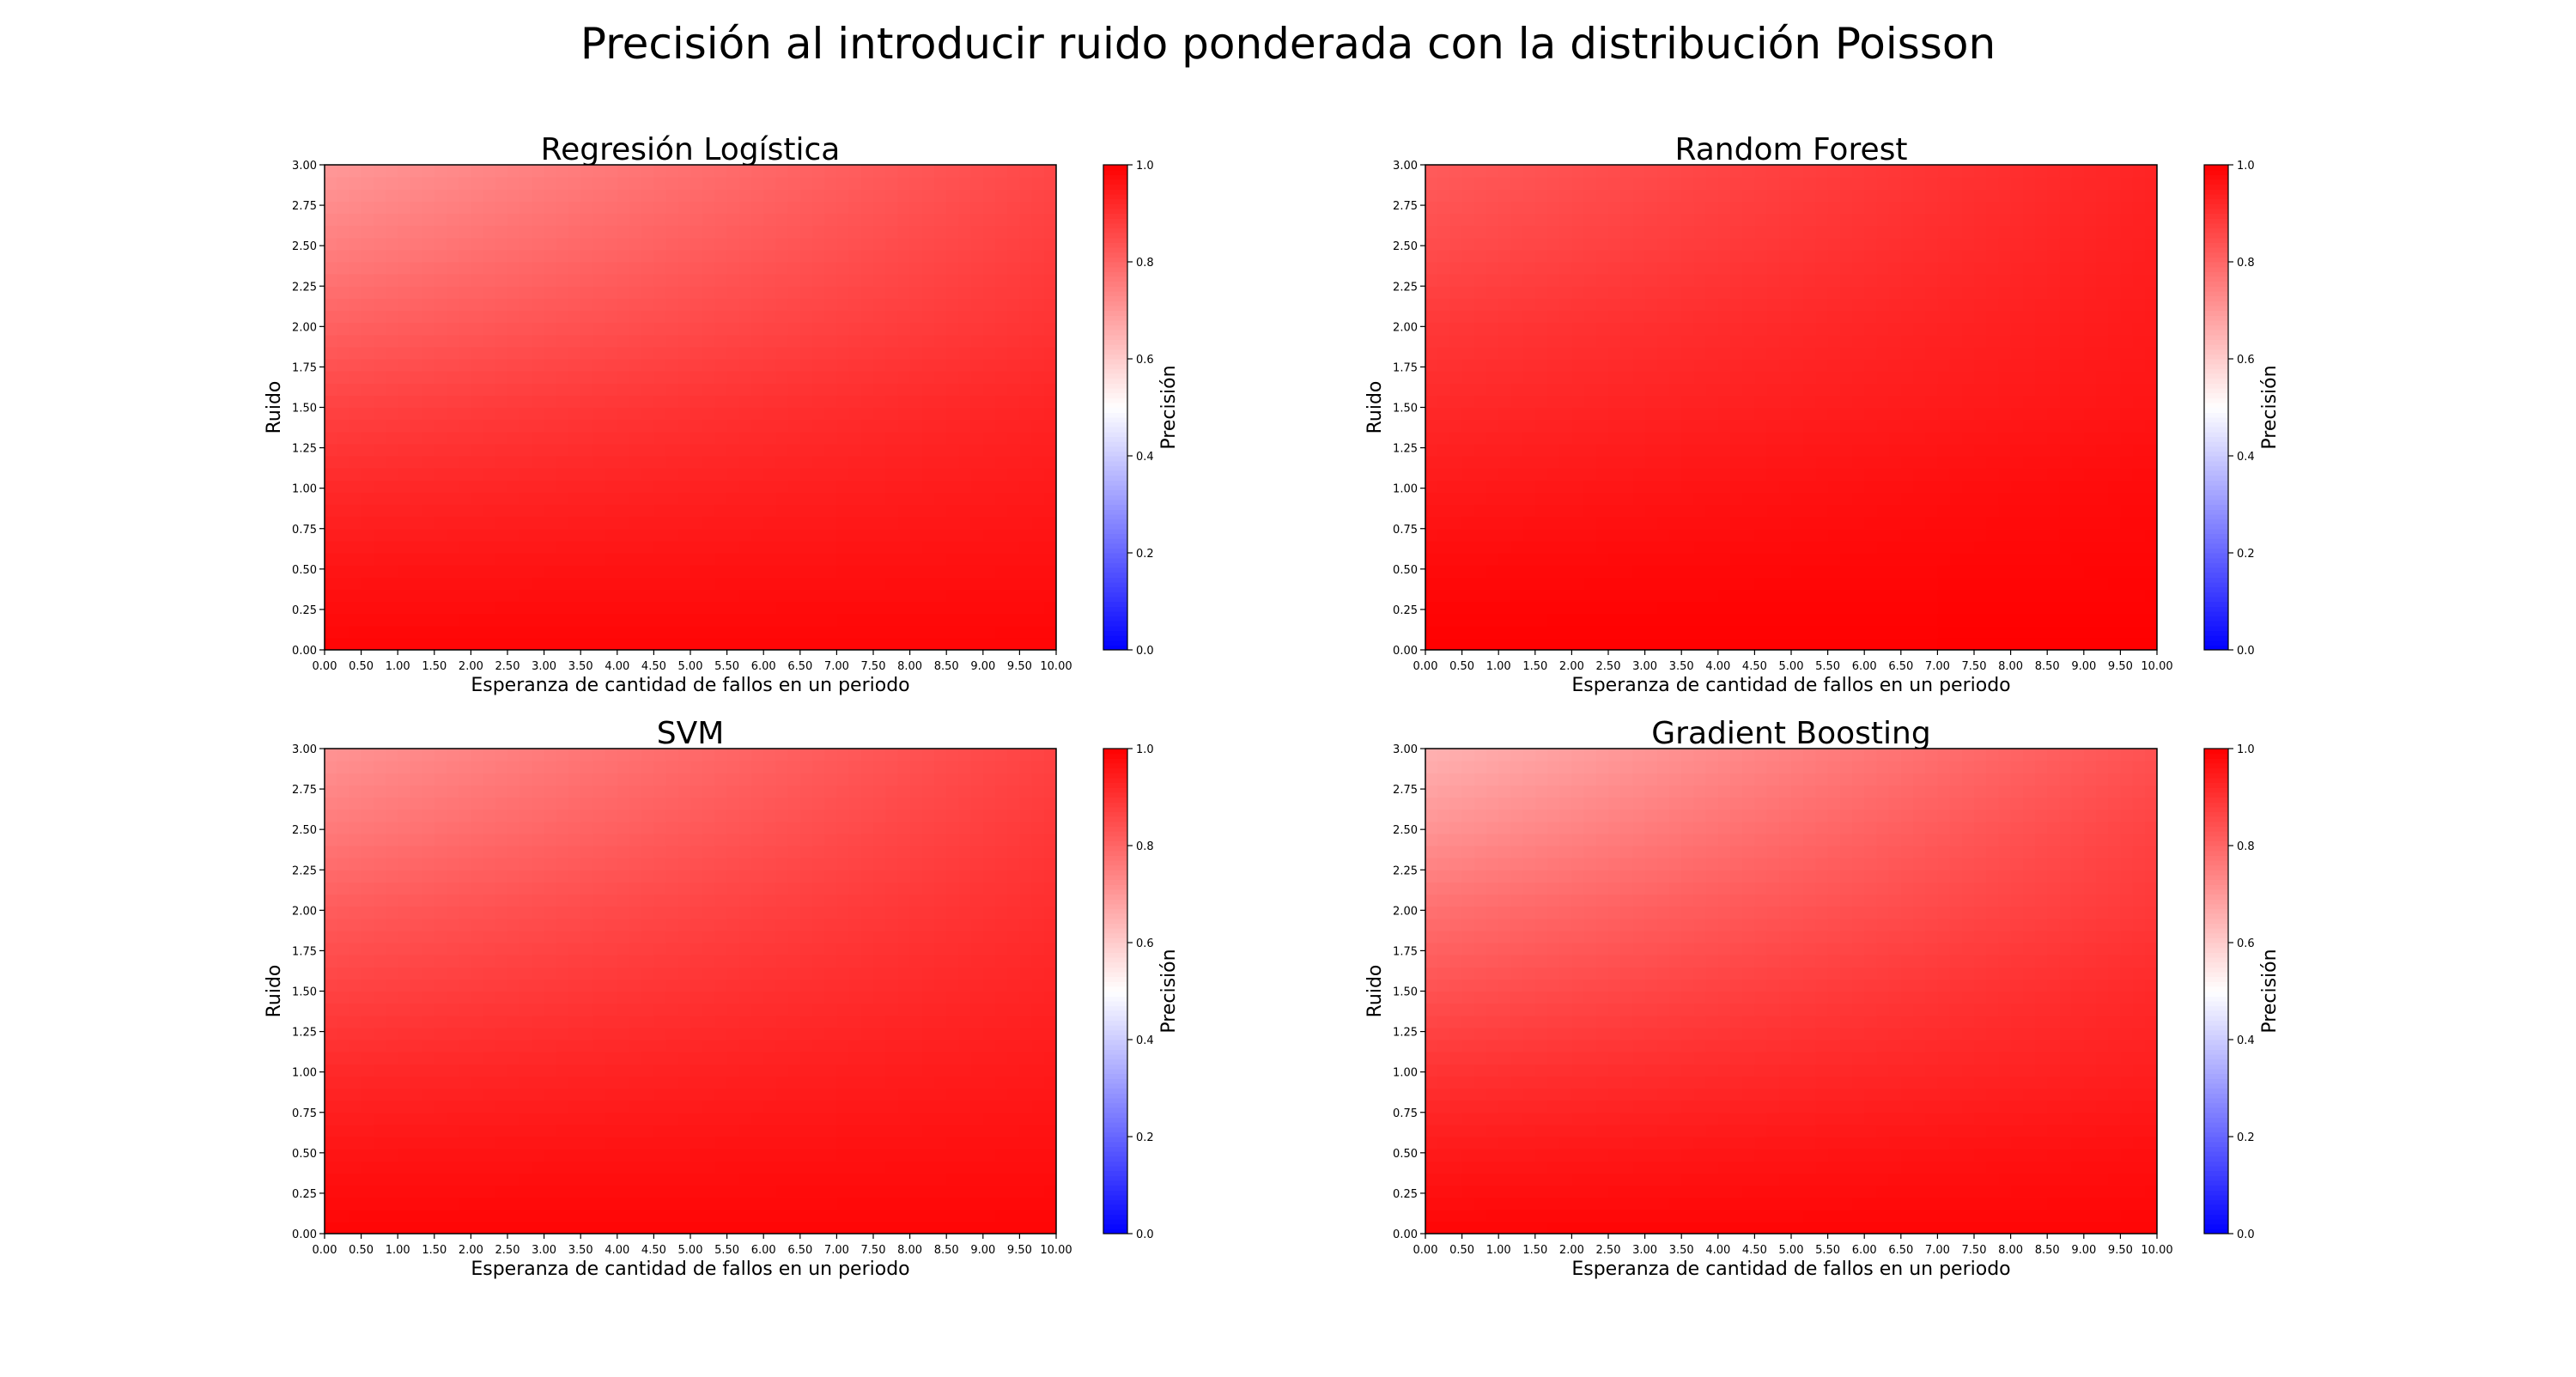 The width and height of the screenshot is (2576, 1377). What do you see at coordinates (799, 666) in the screenshot?
I see `x-tick-label: 6.50` at bounding box center [799, 666].